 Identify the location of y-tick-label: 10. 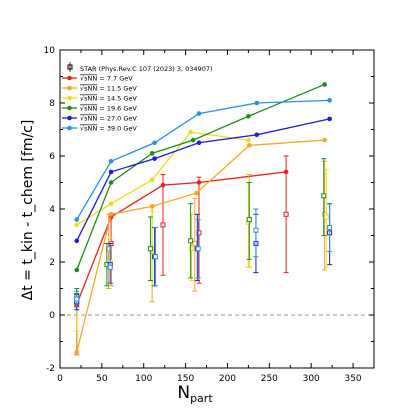
(50, 51).